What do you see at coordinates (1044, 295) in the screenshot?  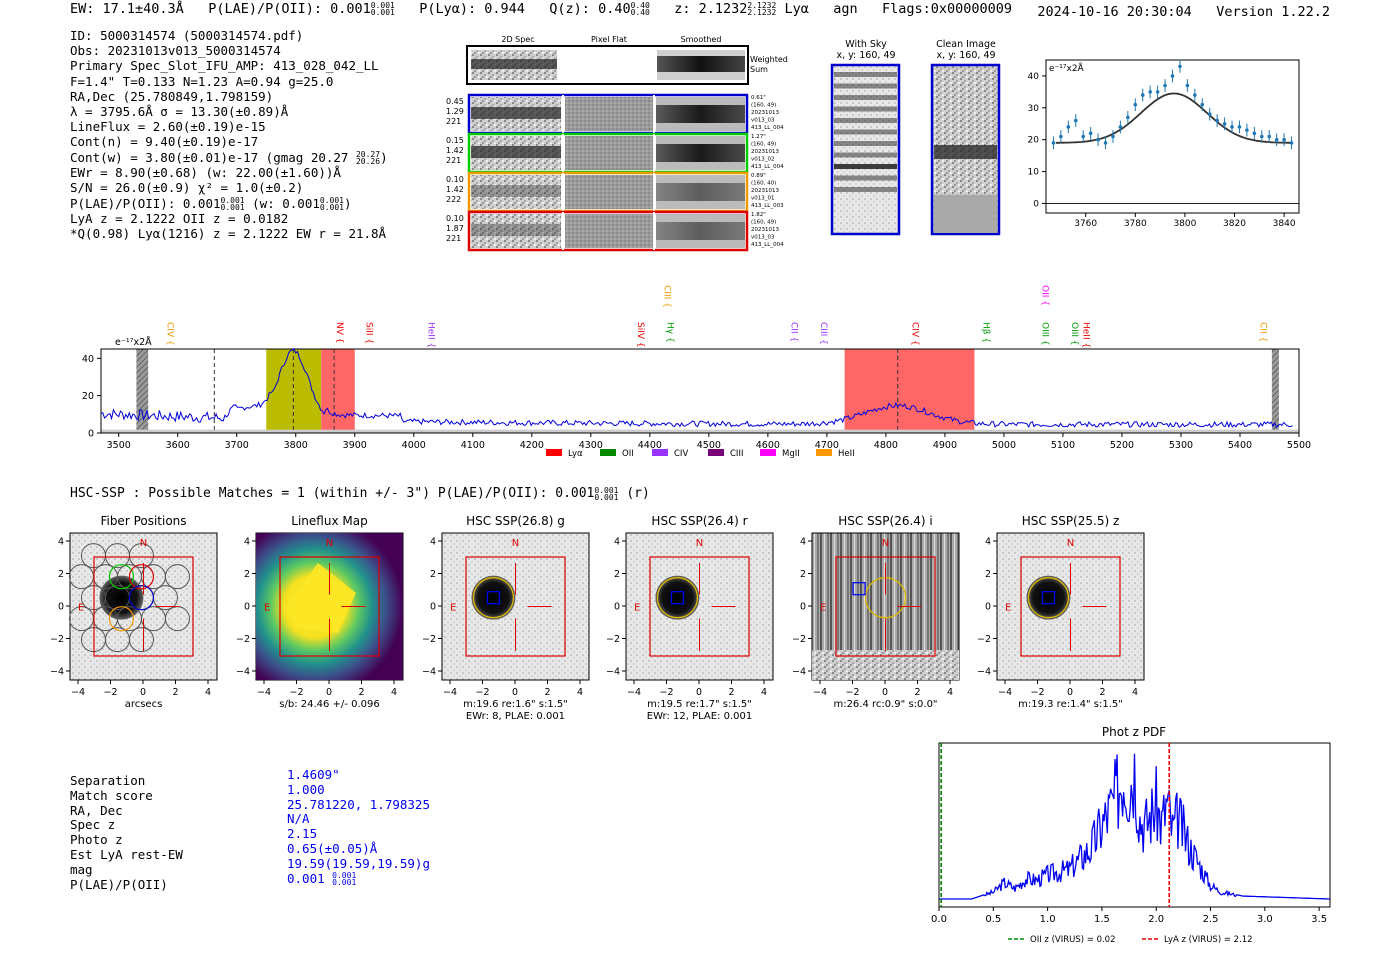 I see `spectrum-line-label: OII {` at bounding box center [1044, 295].